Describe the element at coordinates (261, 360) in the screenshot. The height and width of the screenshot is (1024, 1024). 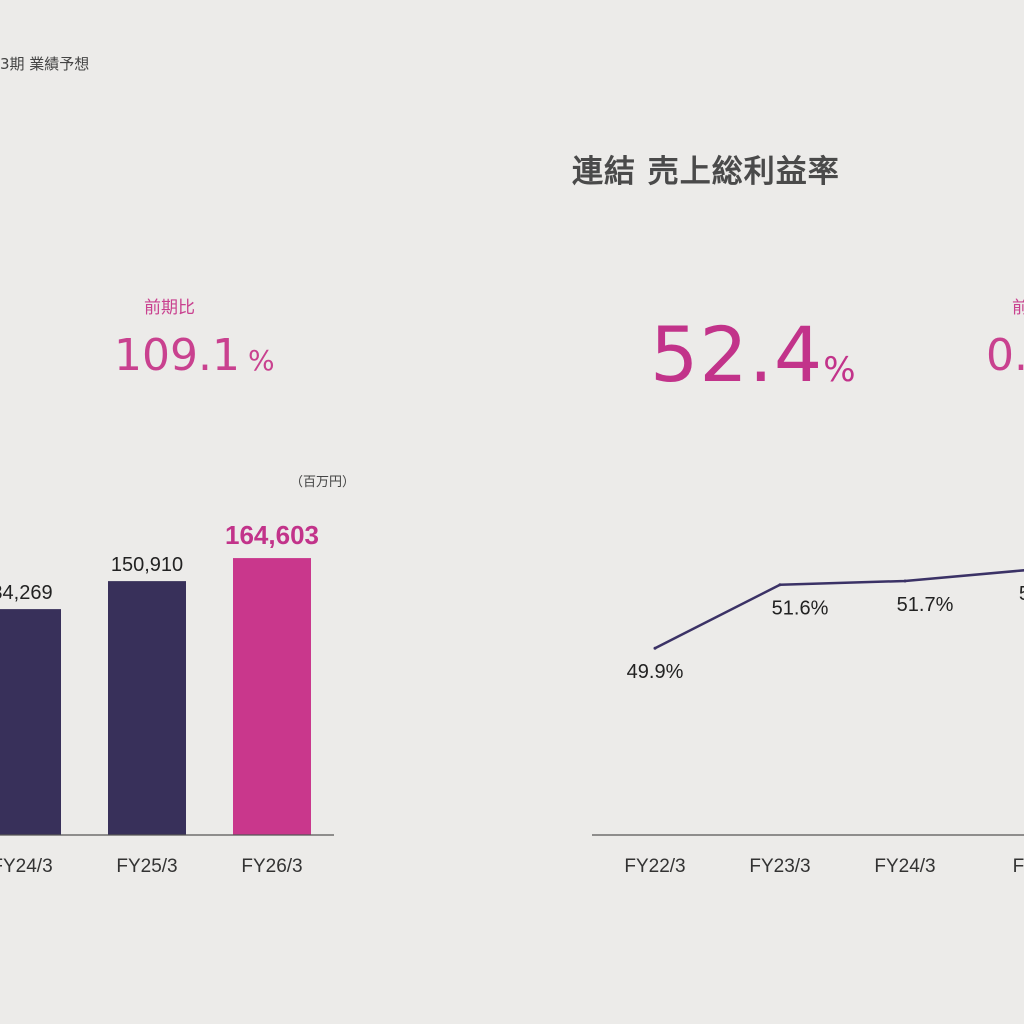
I see `left-comparison-unit: %` at that location.